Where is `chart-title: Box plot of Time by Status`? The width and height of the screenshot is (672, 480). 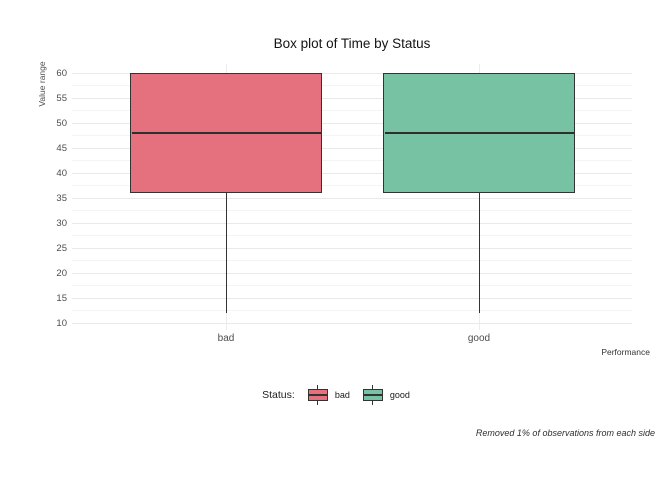 chart-title: Box plot of Time by Status is located at coordinates (352, 43).